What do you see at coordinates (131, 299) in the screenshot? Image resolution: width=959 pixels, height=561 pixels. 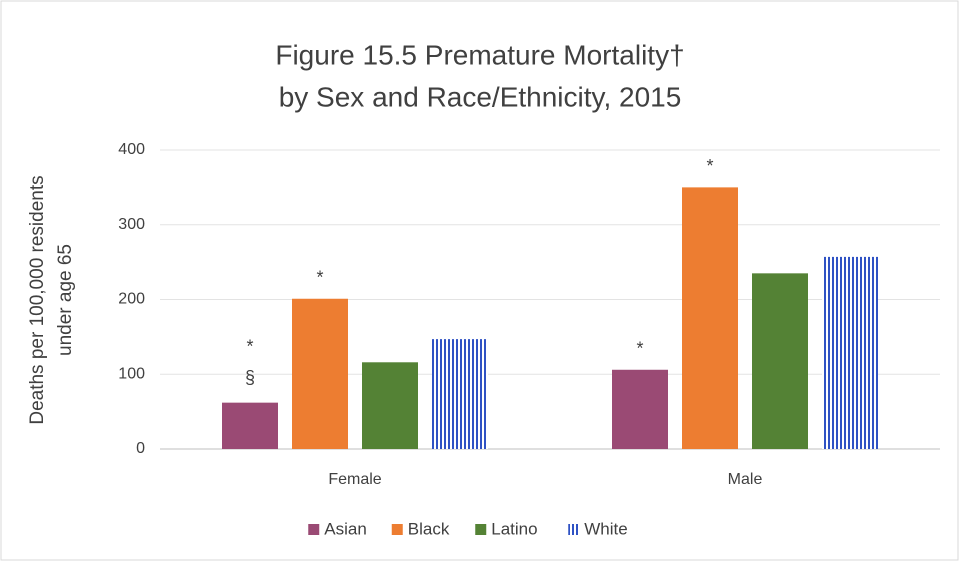 I see `y-tick-label: 200` at bounding box center [131, 299].